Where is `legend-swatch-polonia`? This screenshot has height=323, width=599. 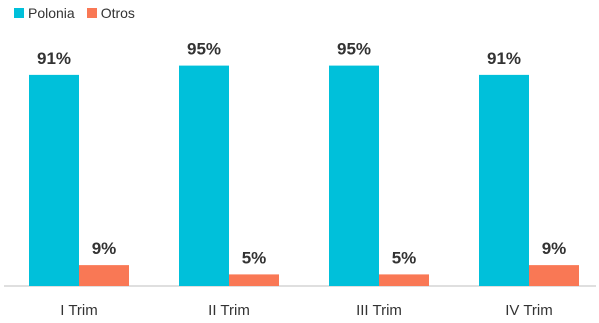
legend-swatch-polonia is located at coordinates (19, 13).